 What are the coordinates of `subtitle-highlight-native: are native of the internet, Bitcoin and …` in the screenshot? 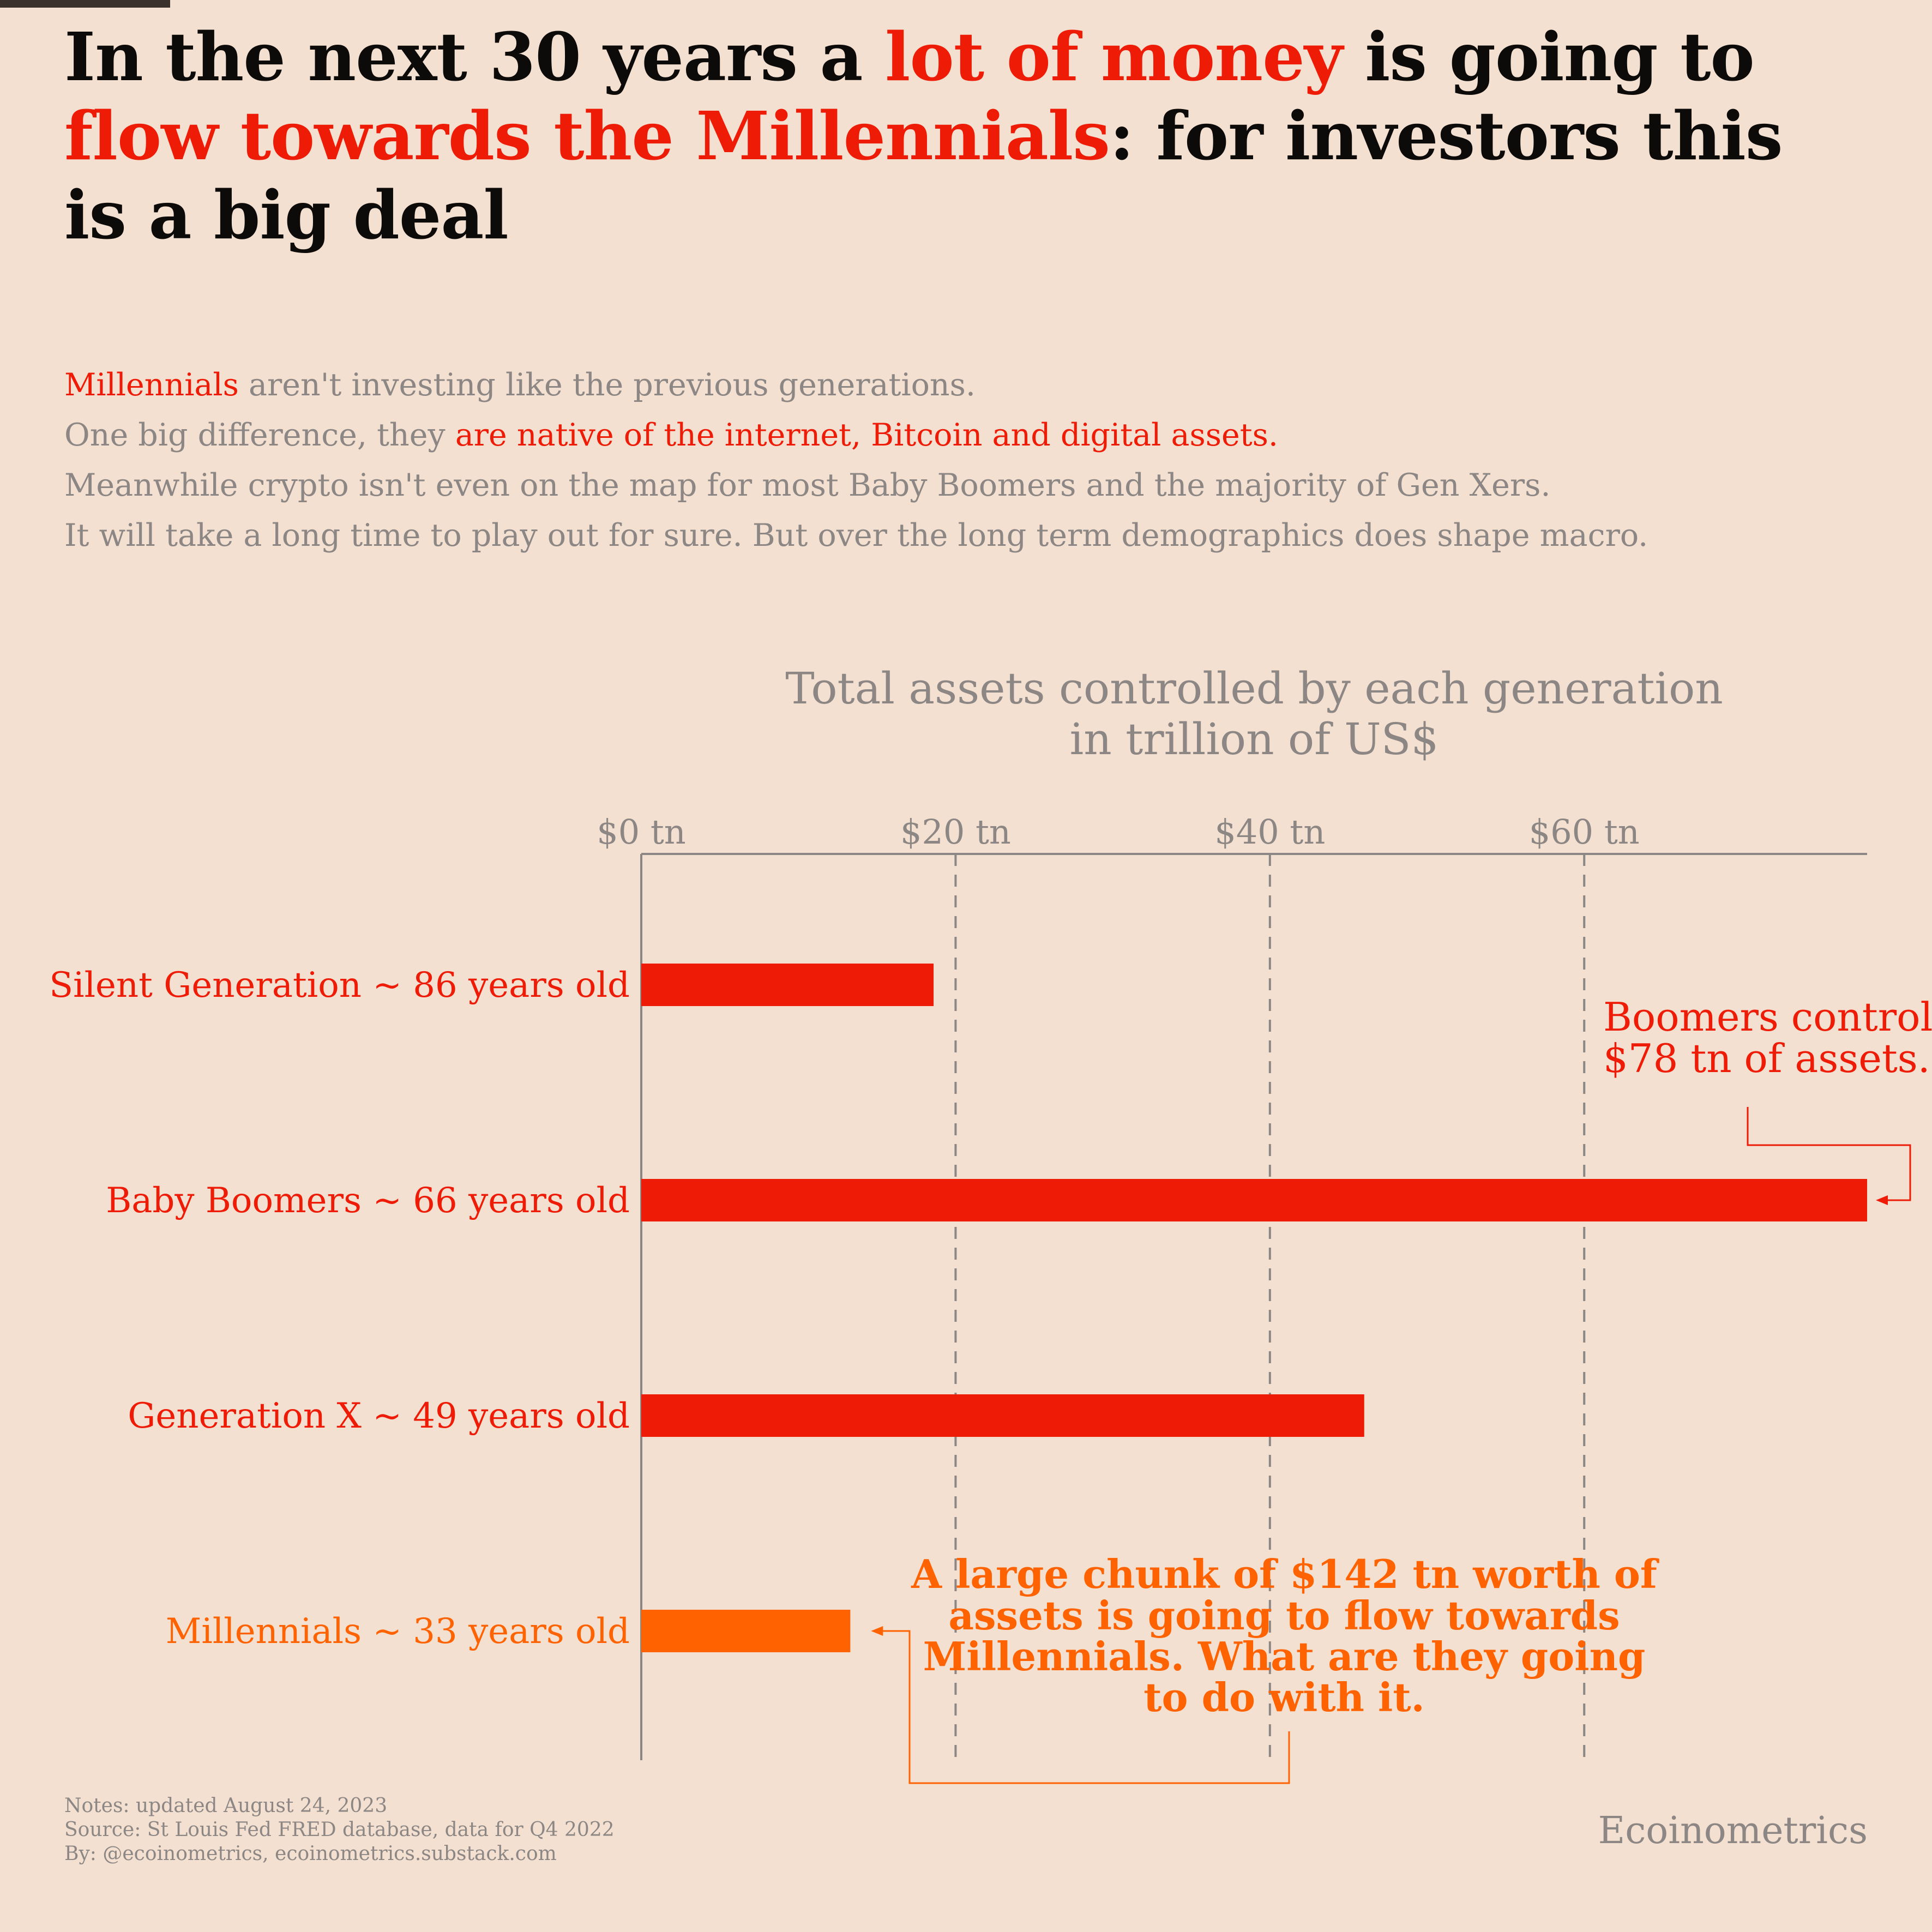 It's located at (866, 435).